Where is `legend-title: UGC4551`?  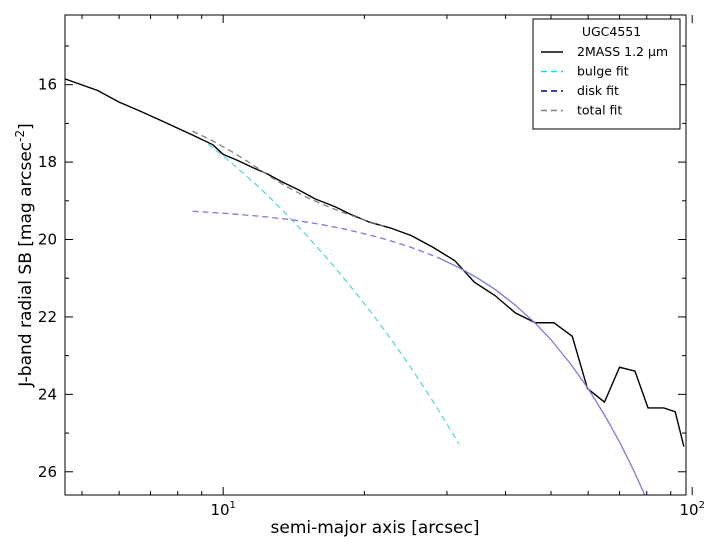 legend-title: UGC4551 is located at coordinates (611, 31).